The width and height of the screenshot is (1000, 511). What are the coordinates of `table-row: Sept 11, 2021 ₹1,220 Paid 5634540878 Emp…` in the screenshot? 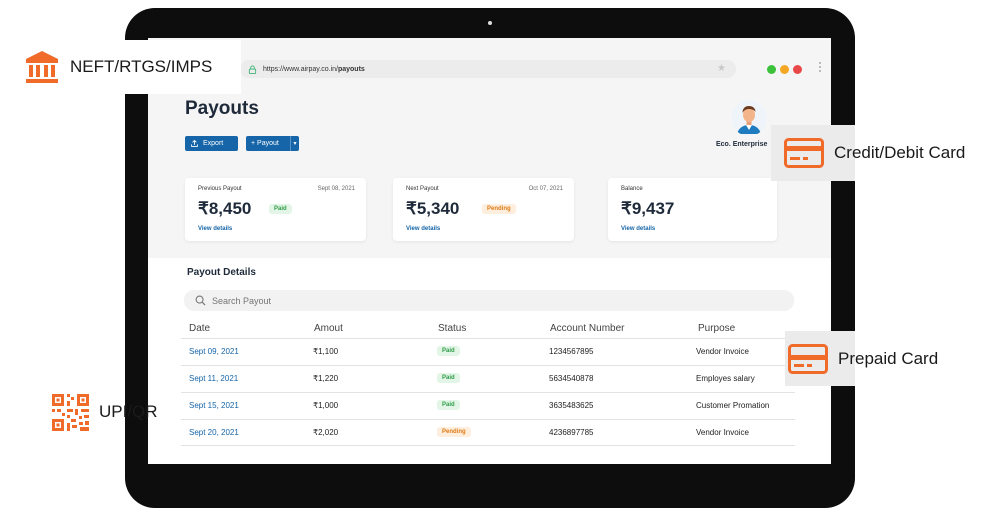 It's located at (488, 378).